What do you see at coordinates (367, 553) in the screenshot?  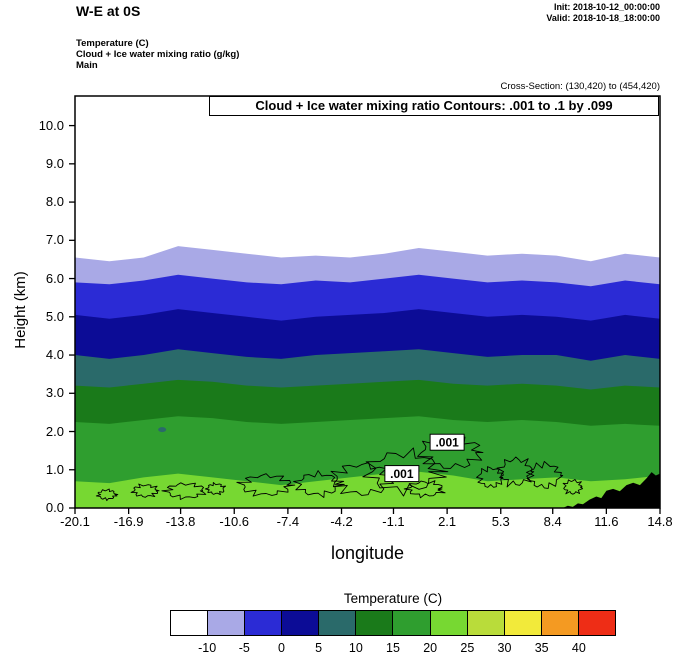 I see `x-axis-label: longitude` at bounding box center [367, 553].